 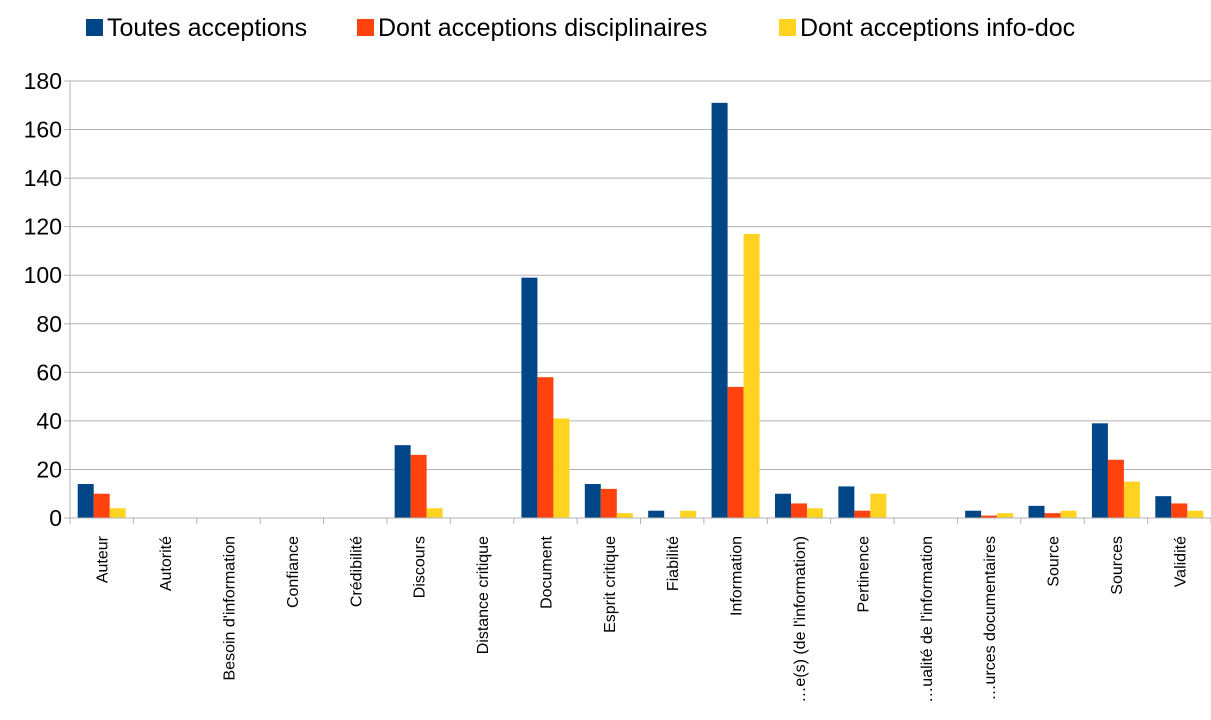 I want to click on x-category-label: Auteur, so click(x=103, y=559).